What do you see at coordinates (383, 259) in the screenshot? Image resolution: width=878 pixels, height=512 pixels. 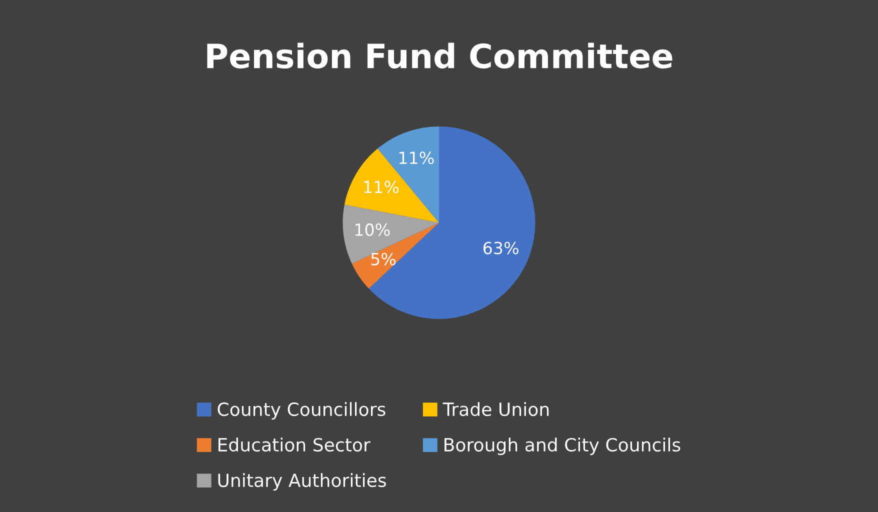 I see `data-label: 5%` at bounding box center [383, 259].